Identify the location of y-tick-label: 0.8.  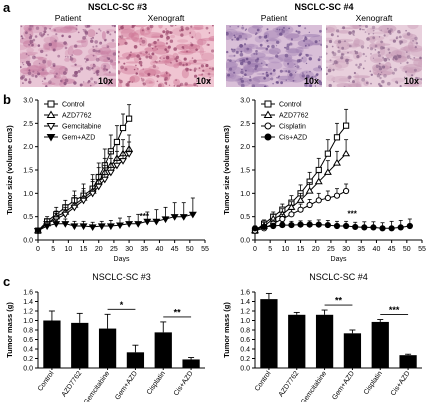
(245, 331).